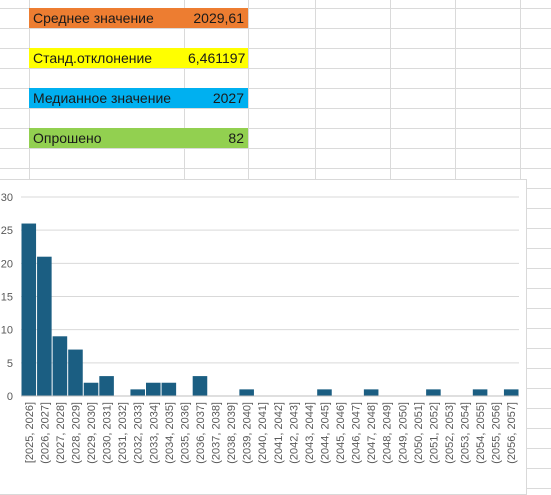 Image resolution: width=551 pixels, height=495 pixels. What do you see at coordinates (30, 432) in the screenshot?
I see `x-tick-label: [2025, 2026]` at bounding box center [30, 432].